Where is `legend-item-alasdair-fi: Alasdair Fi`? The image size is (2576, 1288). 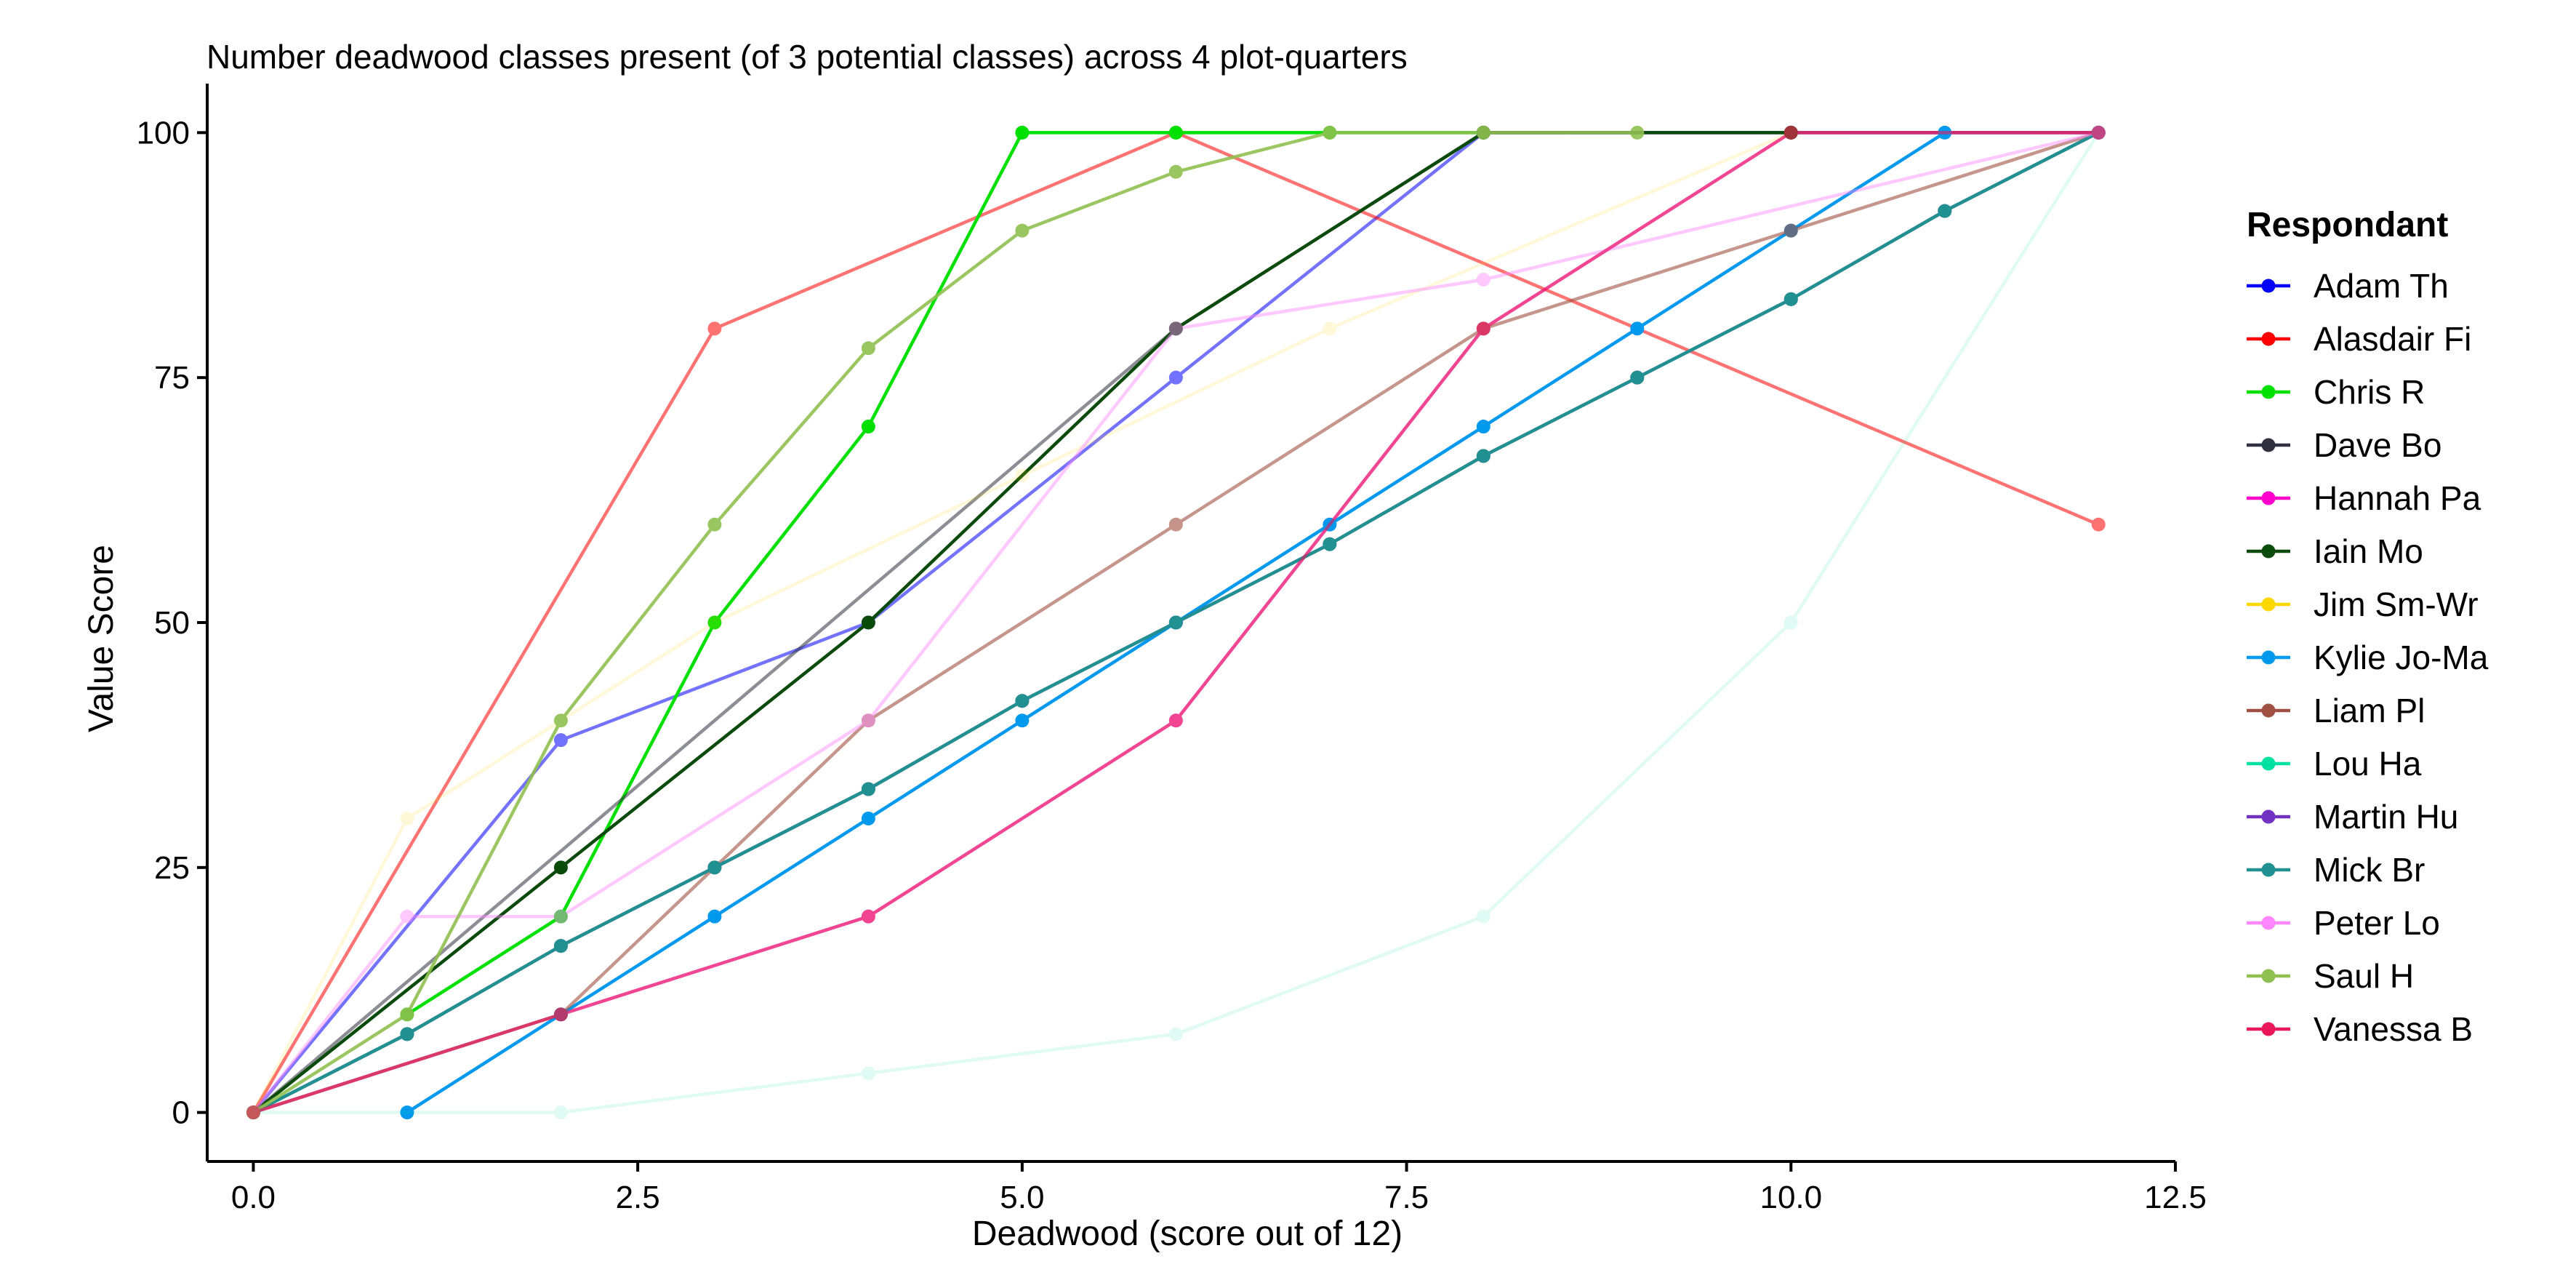 legend-item-alasdair-fi: Alasdair Fi is located at coordinates (2359, 339).